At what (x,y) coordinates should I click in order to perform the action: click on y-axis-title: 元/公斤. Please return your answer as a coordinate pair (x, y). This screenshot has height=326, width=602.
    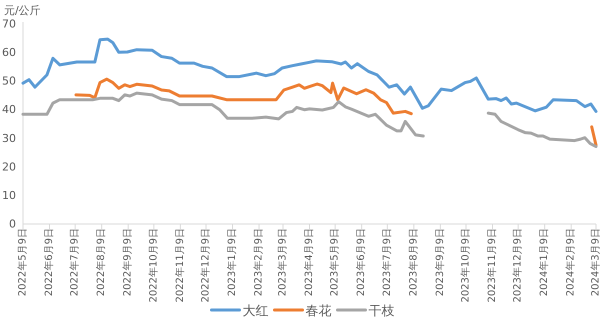
    Looking at the image, I should click on (22, 10).